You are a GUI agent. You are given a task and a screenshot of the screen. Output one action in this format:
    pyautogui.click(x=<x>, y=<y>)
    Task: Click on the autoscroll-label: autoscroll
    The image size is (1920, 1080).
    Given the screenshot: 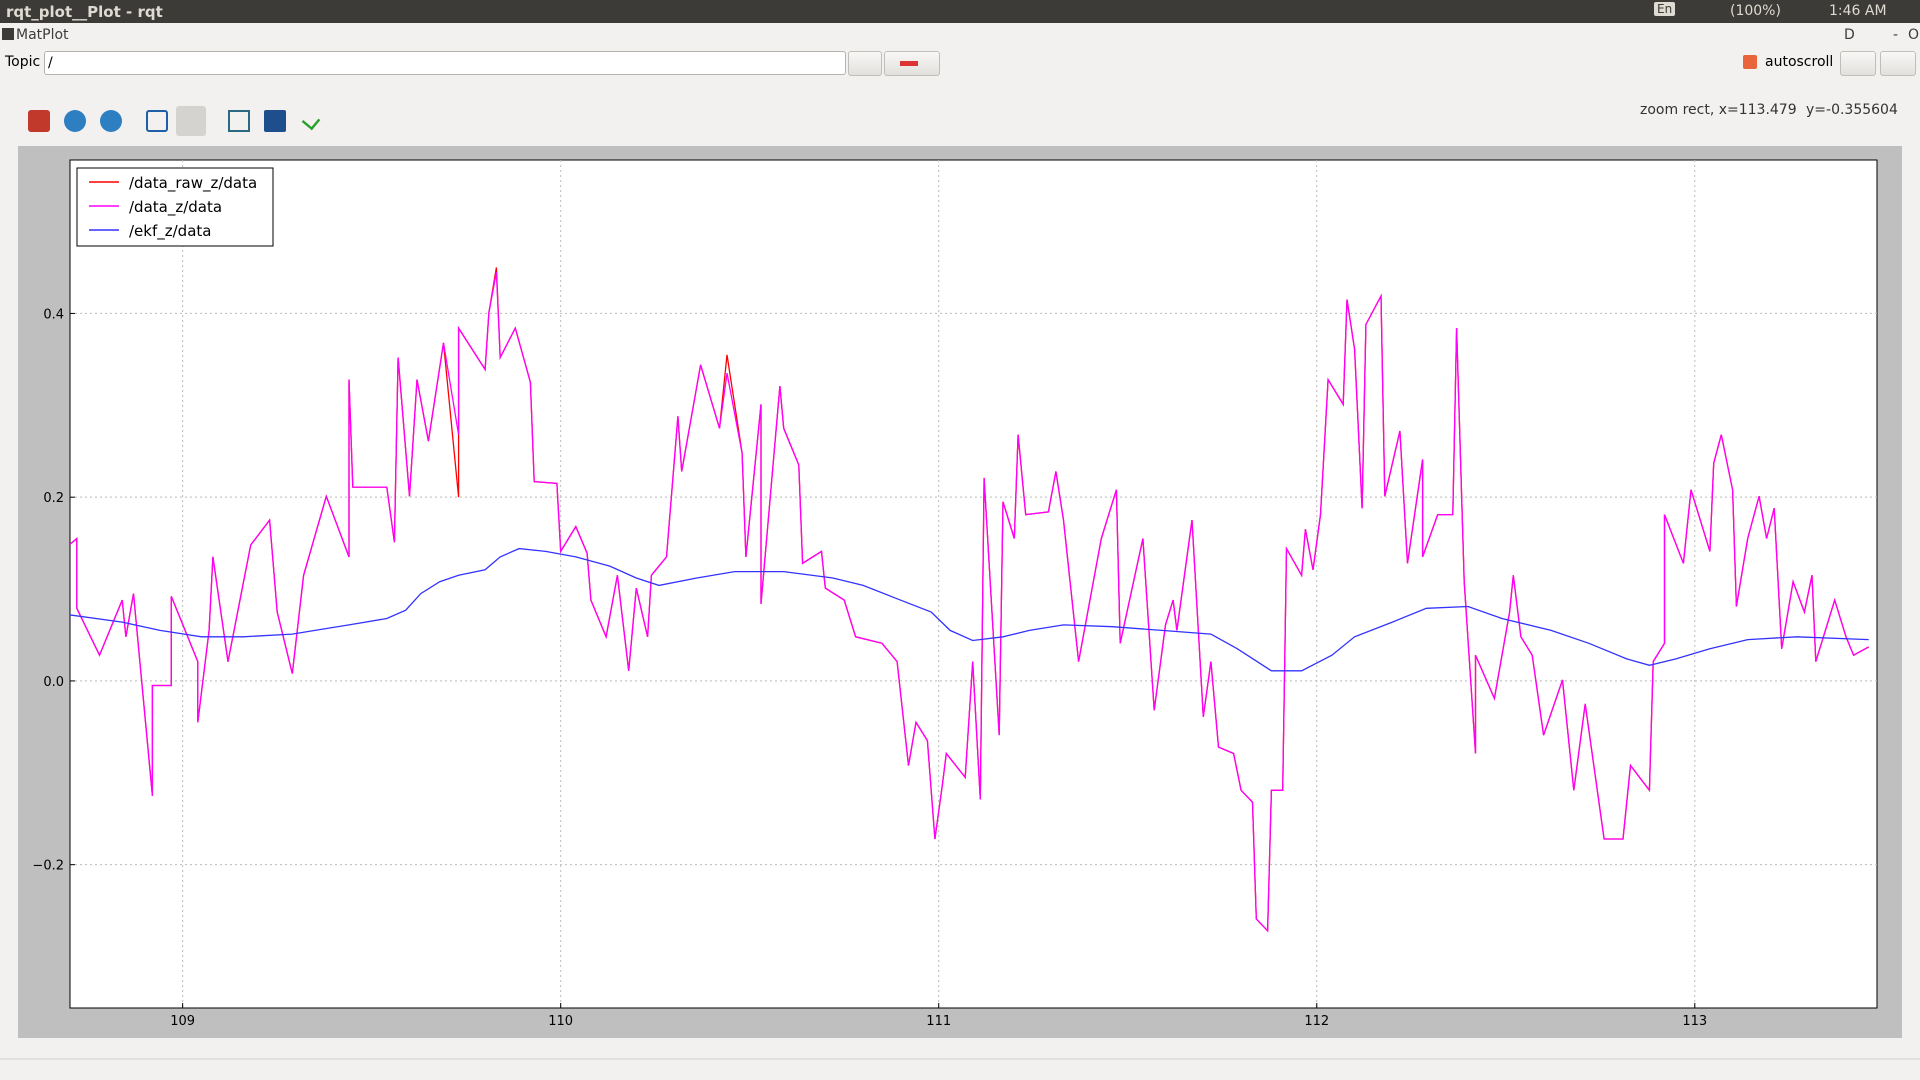 What is the action you would take?
    pyautogui.click(x=1799, y=62)
    